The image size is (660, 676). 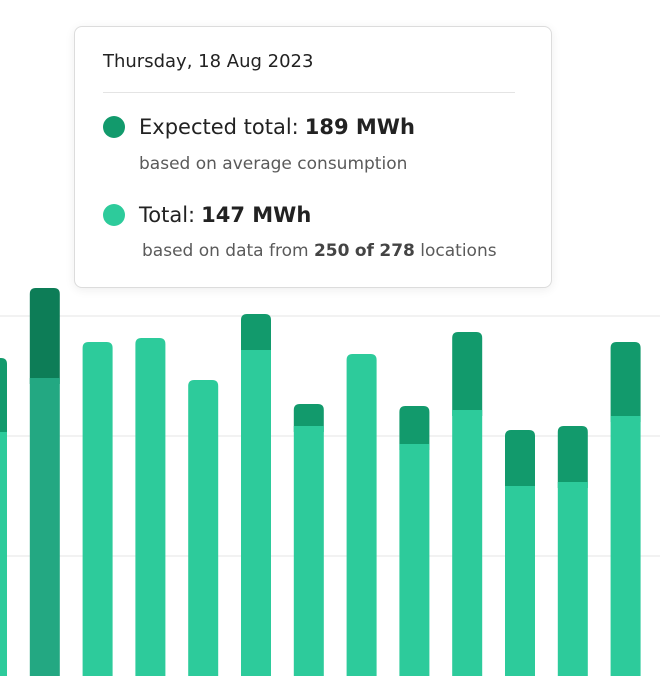 I want to click on total-value: 147 MWh, so click(x=256, y=215).